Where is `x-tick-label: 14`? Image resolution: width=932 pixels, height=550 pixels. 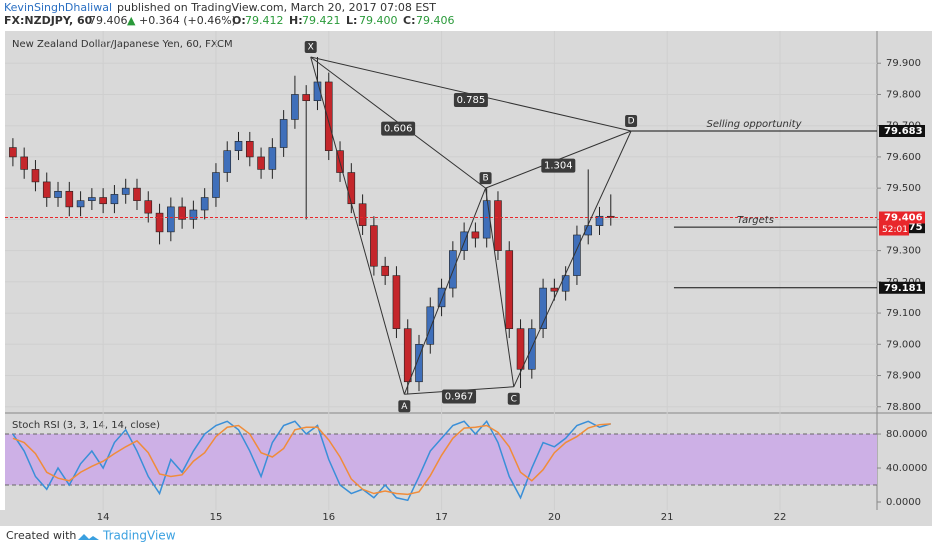 x-tick-label: 14 is located at coordinates (103, 517).